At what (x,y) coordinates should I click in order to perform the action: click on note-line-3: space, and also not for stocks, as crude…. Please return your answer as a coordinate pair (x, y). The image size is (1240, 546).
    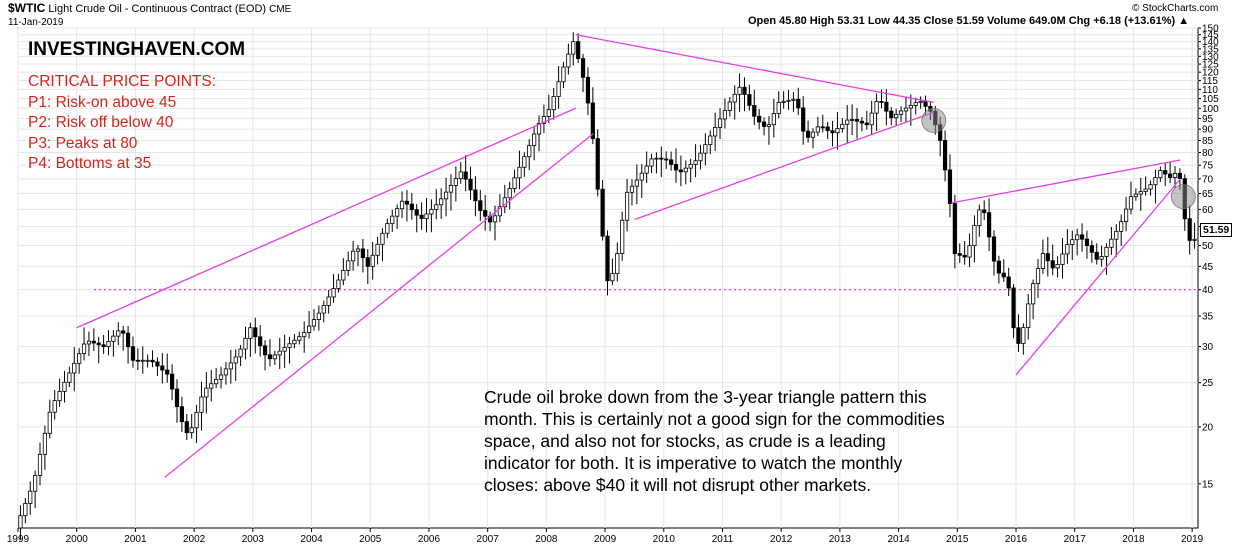
    Looking at the image, I should click on (685, 441).